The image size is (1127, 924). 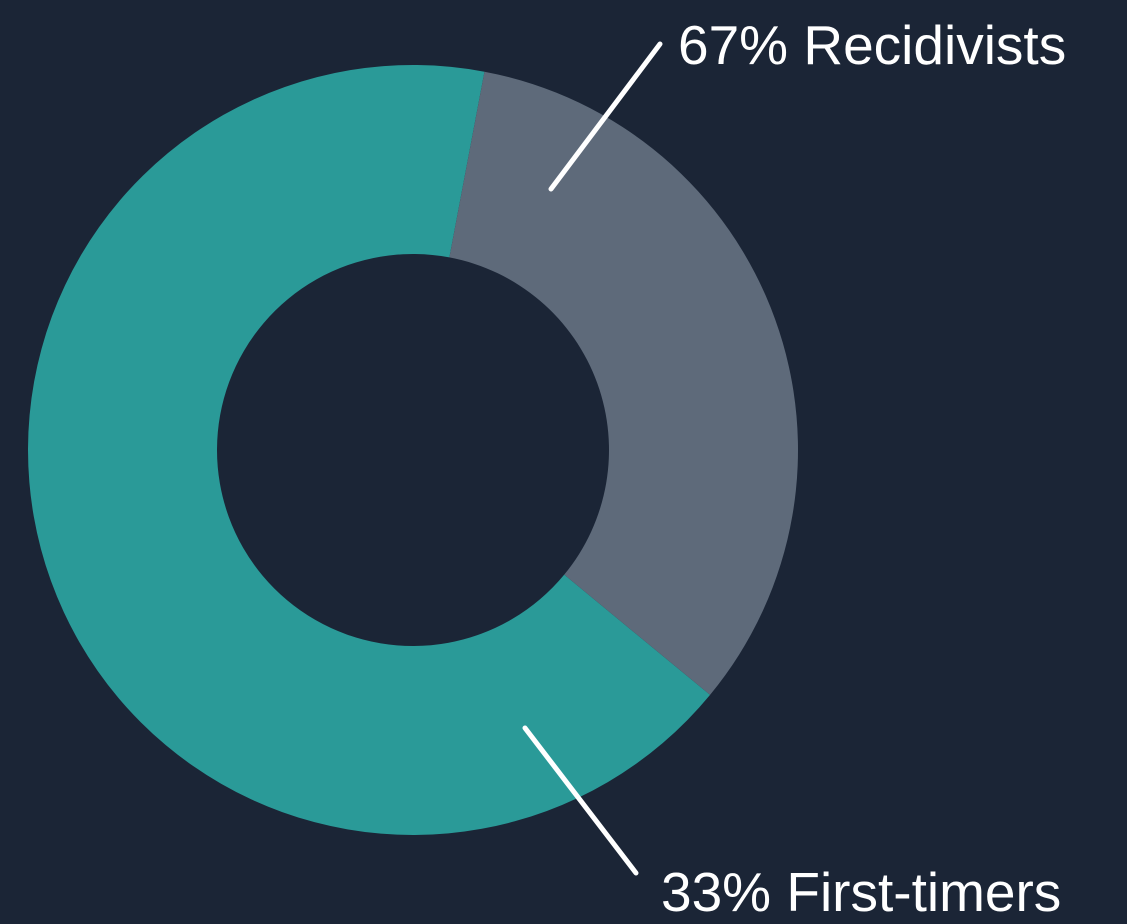 I want to click on label-recidivists: 67% Recidivists, so click(x=872, y=45).